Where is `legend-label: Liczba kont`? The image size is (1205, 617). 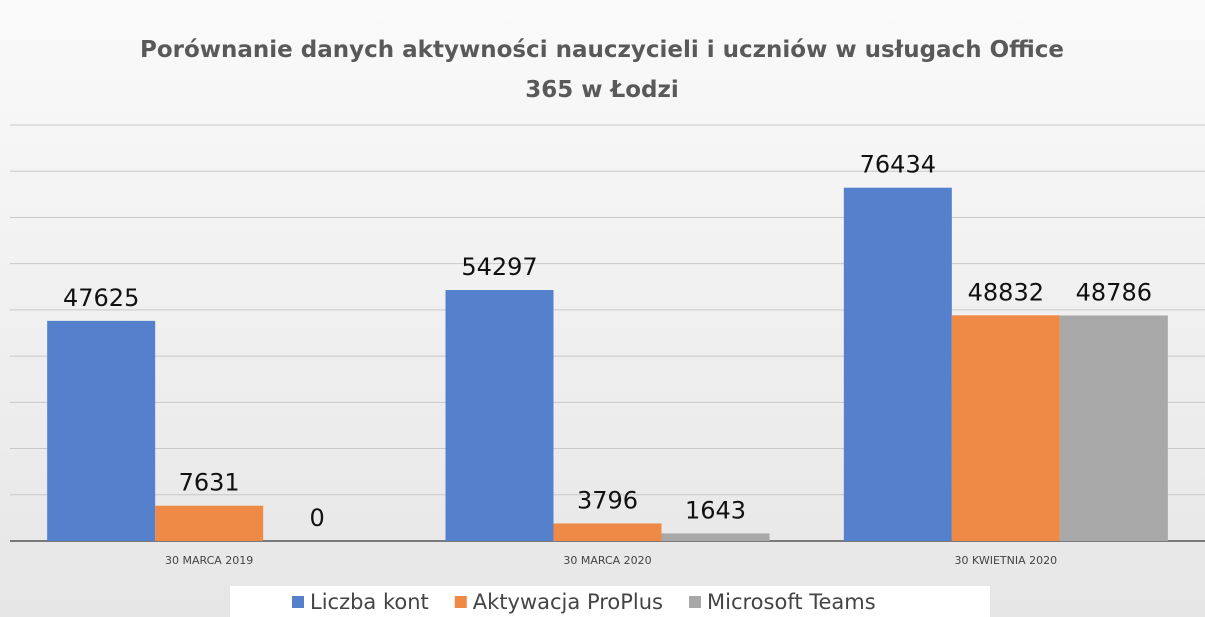 legend-label: Liczba kont is located at coordinates (369, 602).